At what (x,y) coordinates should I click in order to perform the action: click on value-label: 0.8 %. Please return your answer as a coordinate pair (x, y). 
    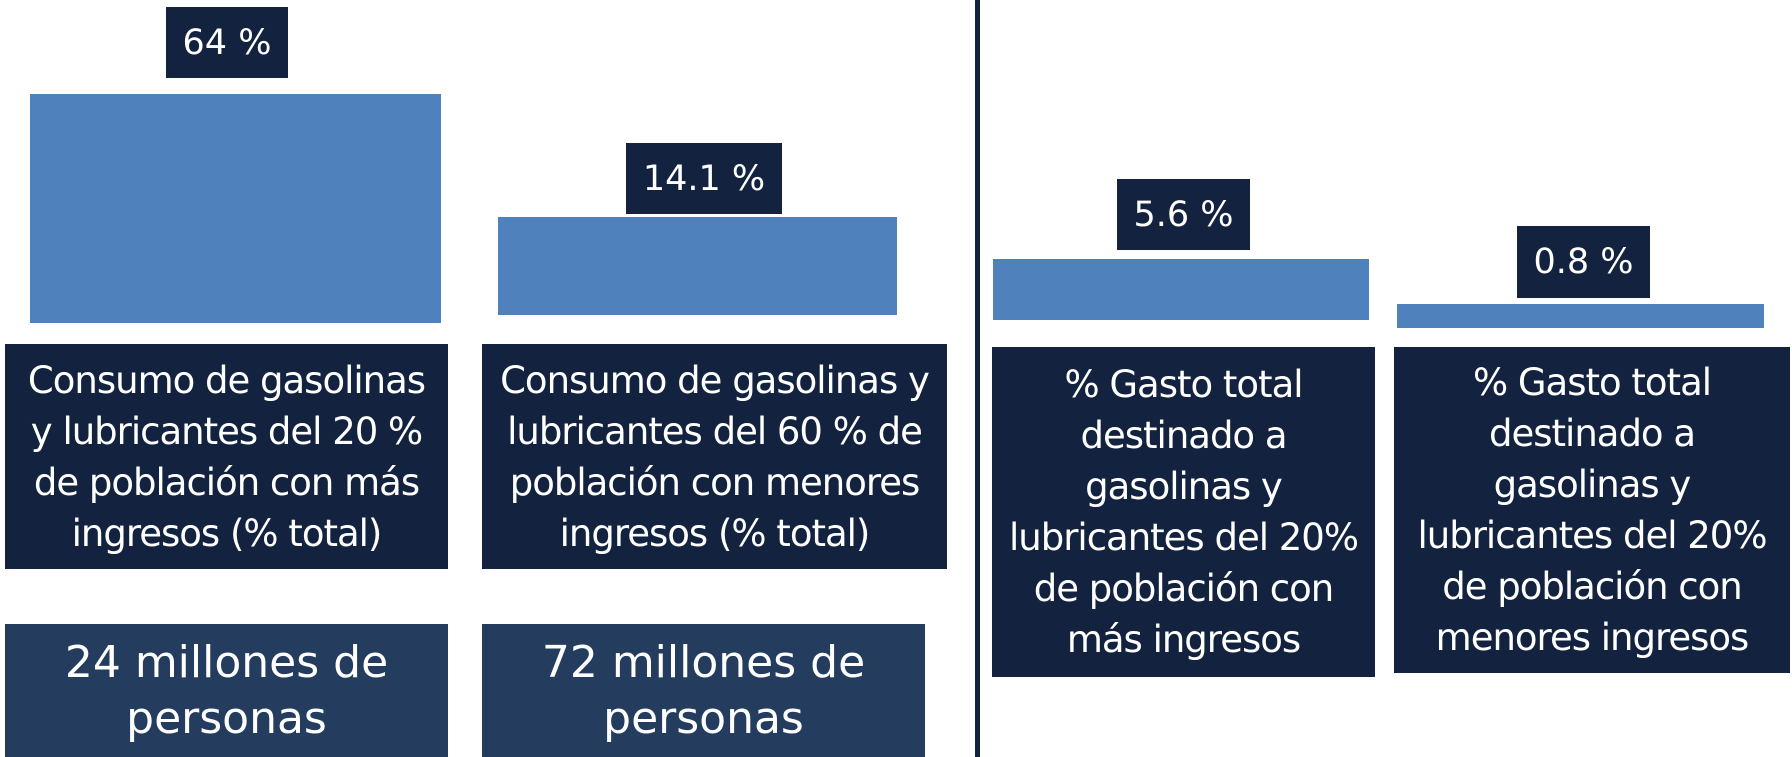
    Looking at the image, I should click on (1583, 262).